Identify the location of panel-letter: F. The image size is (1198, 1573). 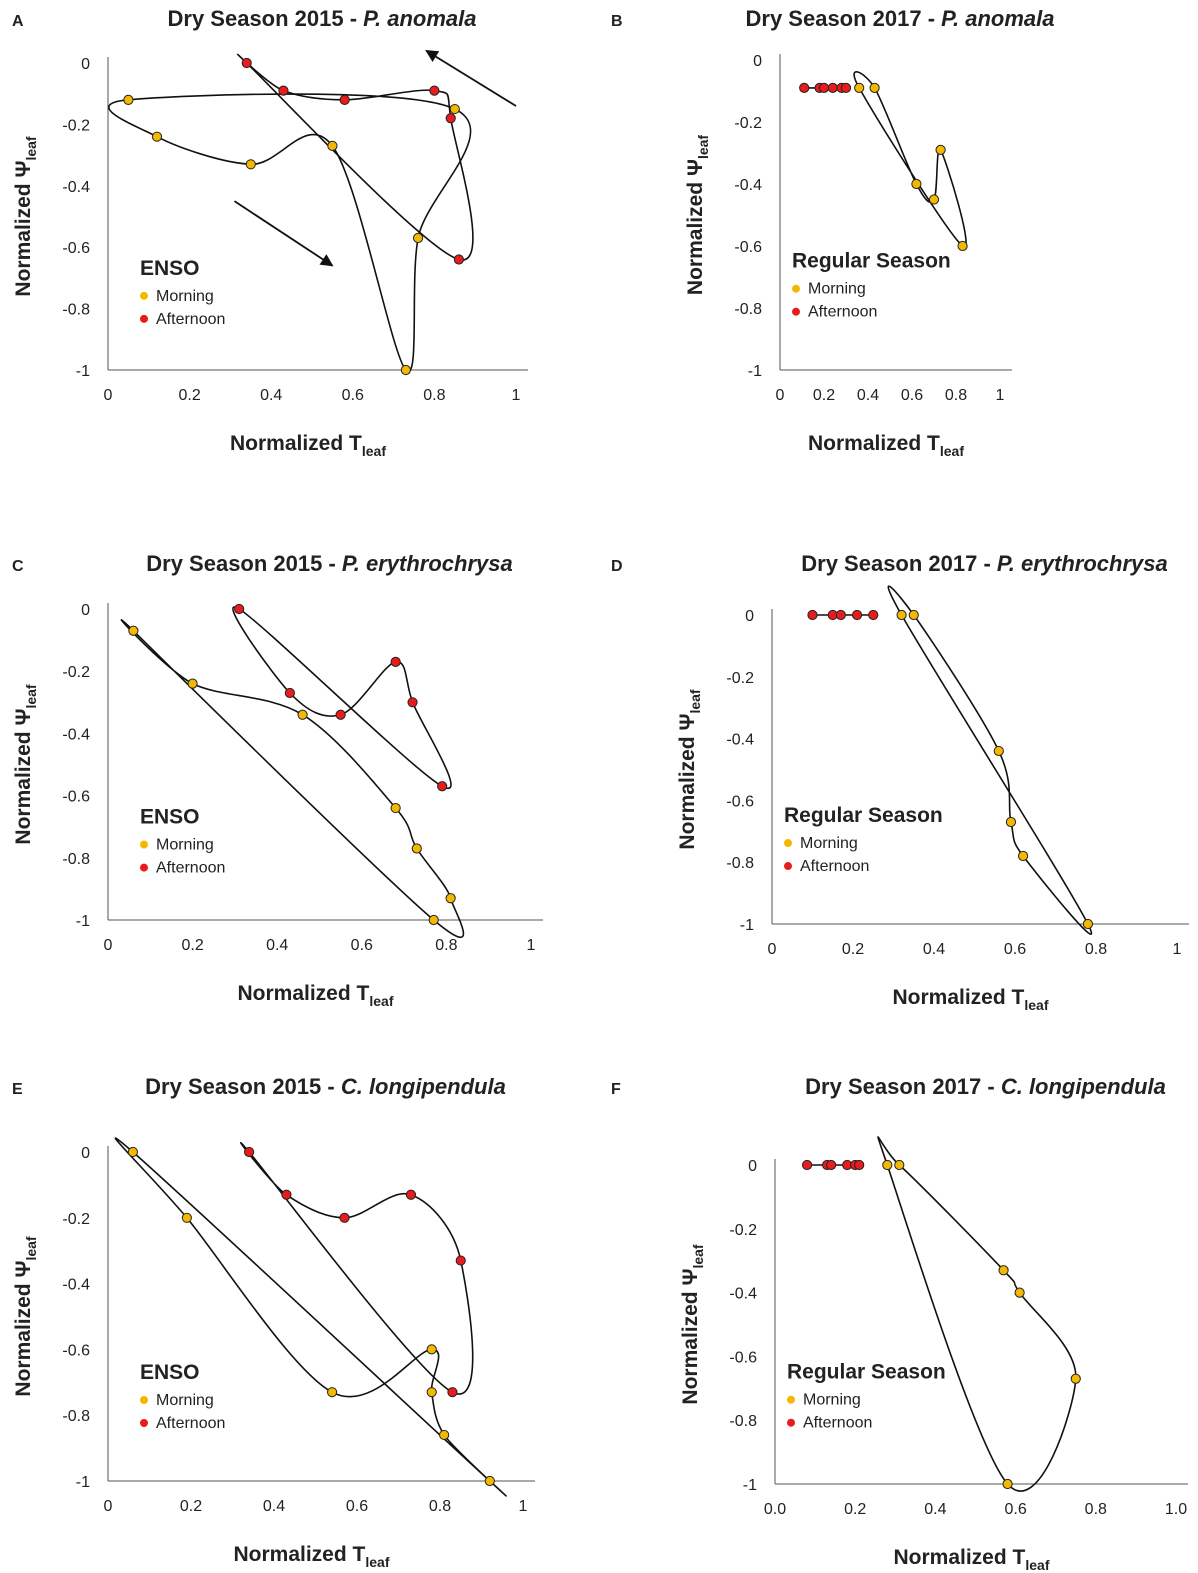
(616, 1089).